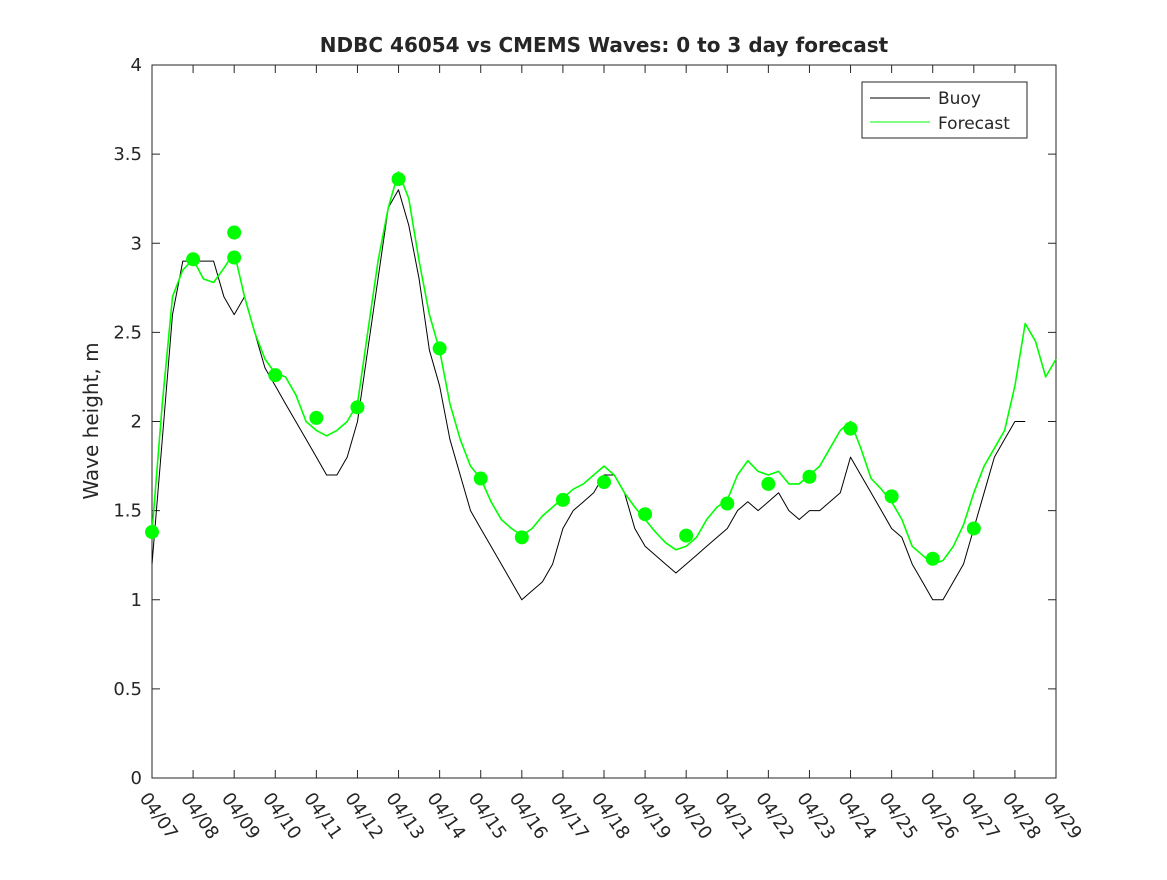  Describe the element at coordinates (692, 816) in the screenshot. I see `x-tick-label: 04/20` at that location.